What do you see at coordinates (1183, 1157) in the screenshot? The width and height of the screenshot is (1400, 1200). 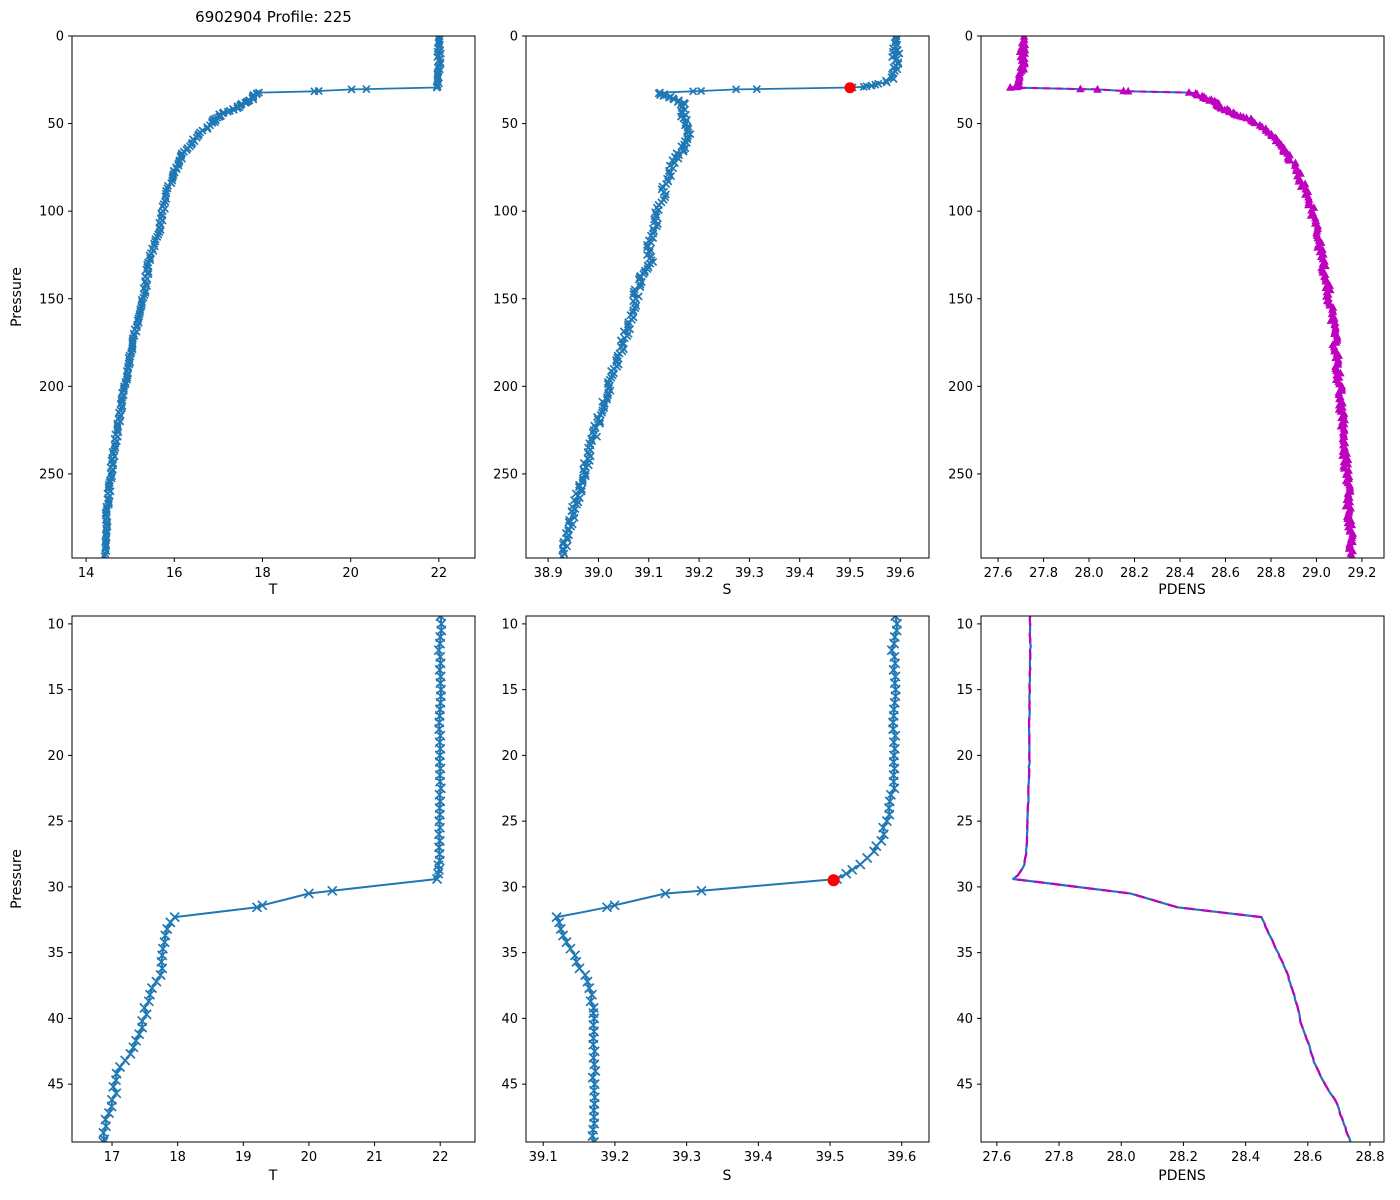 I see `x-tick-label: 28.2` at bounding box center [1183, 1157].